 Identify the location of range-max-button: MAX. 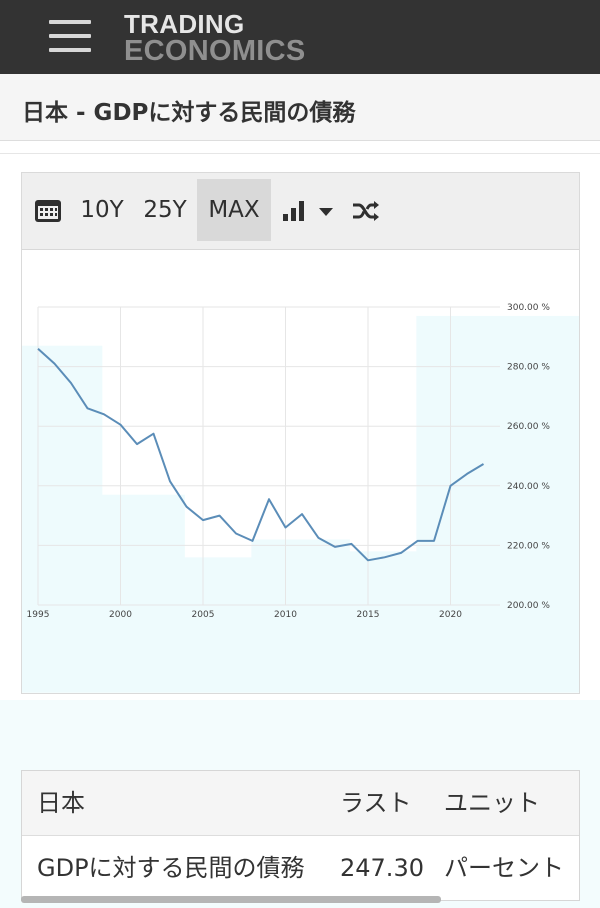
(234, 210).